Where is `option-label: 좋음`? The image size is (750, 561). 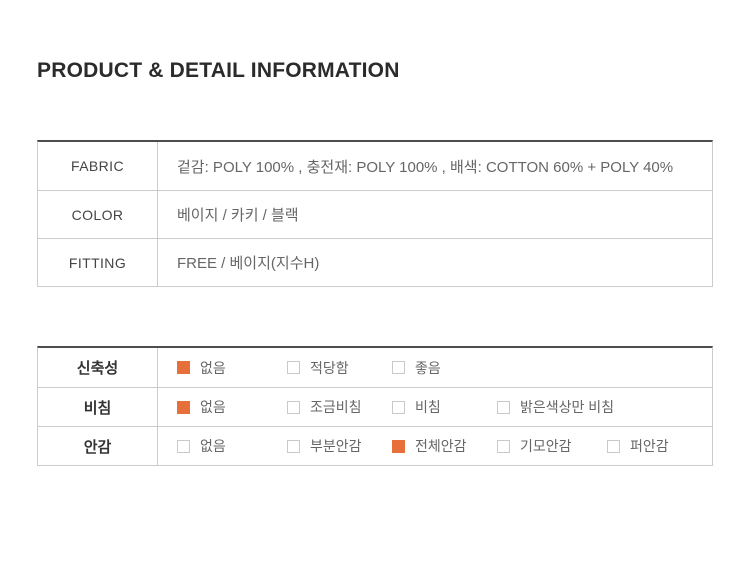 option-label: 좋음 is located at coordinates (428, 367).